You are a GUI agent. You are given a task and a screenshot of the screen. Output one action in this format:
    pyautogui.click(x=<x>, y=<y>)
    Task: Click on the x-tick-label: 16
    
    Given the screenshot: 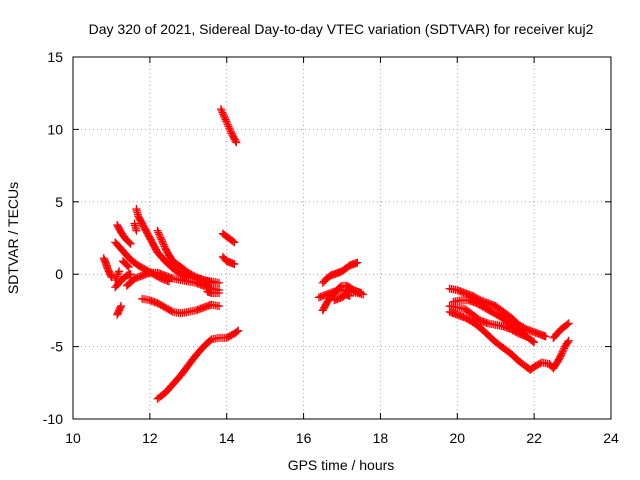 What is the action you would take?
    pyautogui.click(x=304, y=438)
    